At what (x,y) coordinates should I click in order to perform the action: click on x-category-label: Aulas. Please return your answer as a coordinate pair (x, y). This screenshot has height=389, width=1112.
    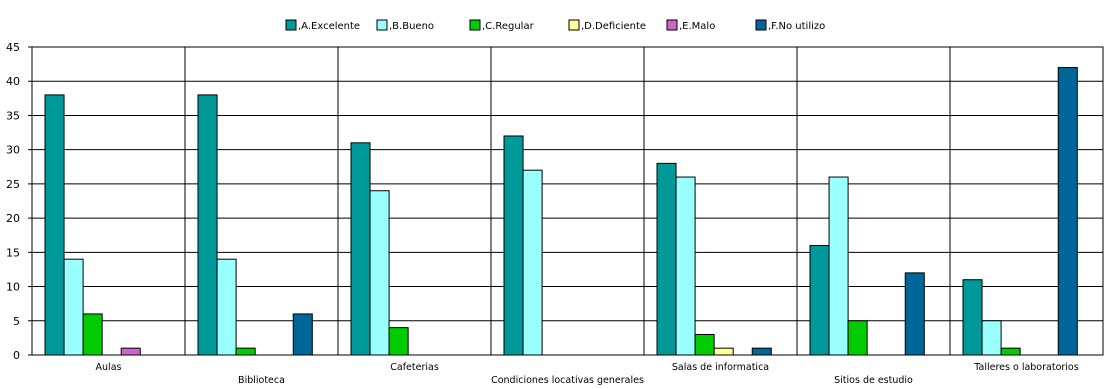
    Looking at the image, I should click on (109, 367).